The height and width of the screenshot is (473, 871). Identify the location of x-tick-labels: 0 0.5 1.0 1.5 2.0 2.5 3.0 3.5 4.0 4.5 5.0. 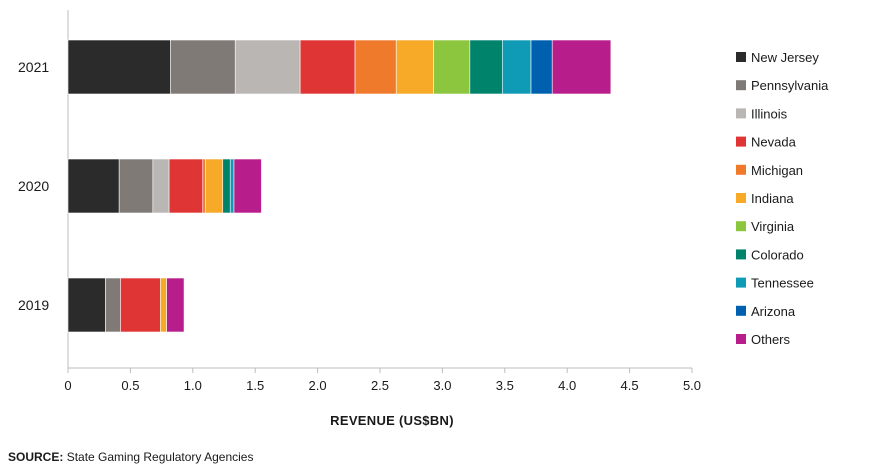
(382, 380).